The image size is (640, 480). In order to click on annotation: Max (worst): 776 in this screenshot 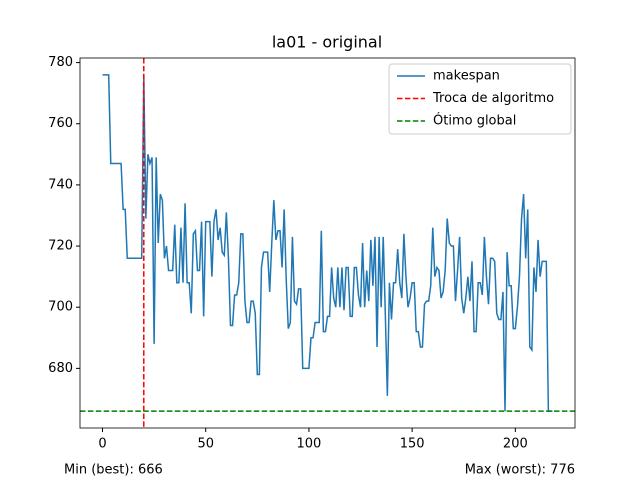, I will do `click(520, 470)`.